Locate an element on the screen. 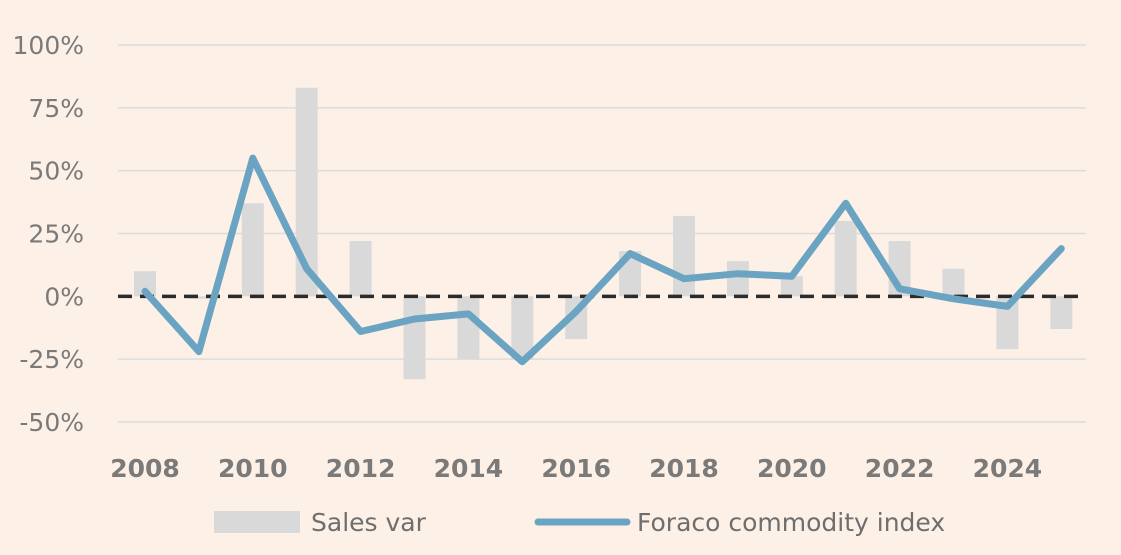 This screenshot has height=555, width=1121. y-tick-label: 75% is located at coordinates (56, 108).